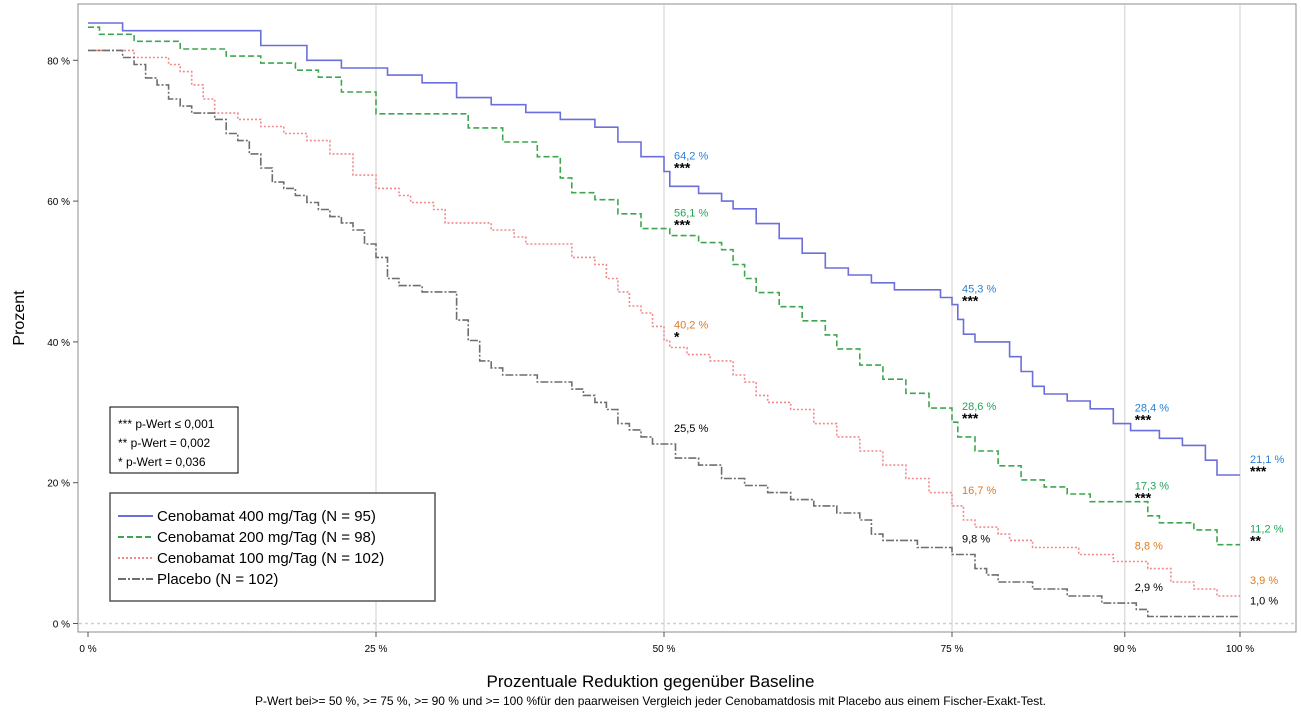  Describe the element at coordinates (1152, 487) in the screenshot. I see `value-annotation: 17,3 %` at that location.